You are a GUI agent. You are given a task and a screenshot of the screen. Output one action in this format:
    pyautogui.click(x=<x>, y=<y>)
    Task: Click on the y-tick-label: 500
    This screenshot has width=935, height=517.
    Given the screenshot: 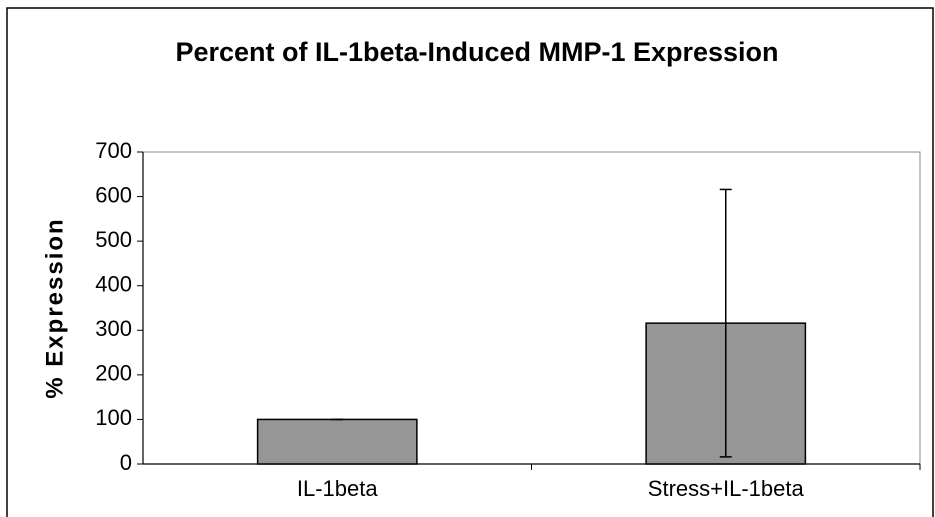 What is the action you would take?
    pyautogui.click(x=113, y=239)
    